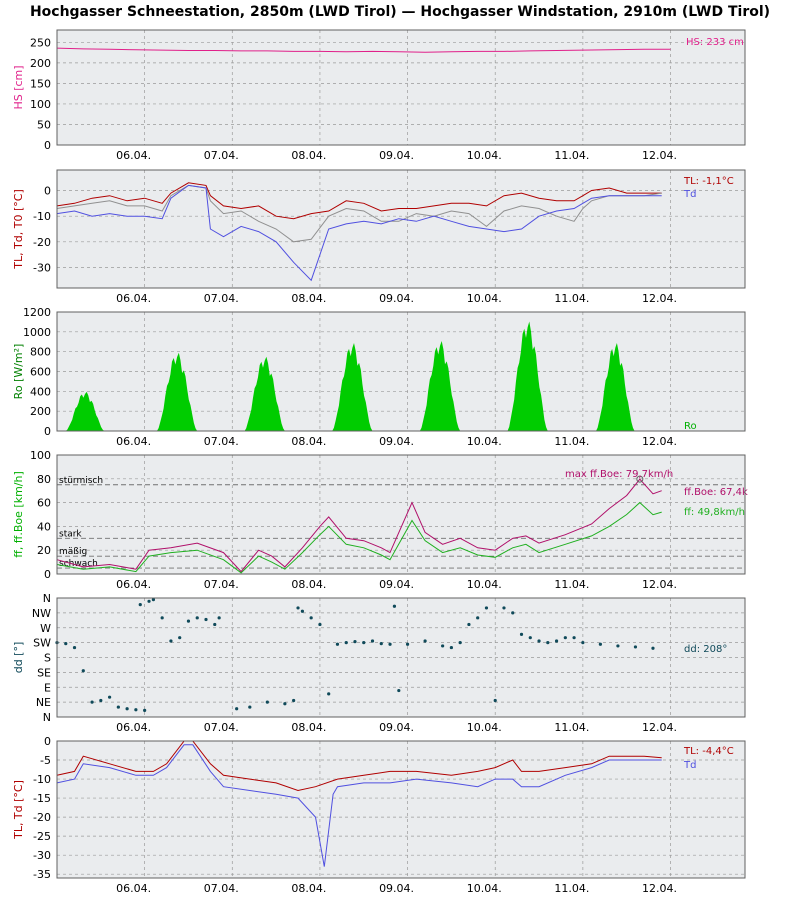 The height and width of the screenshot is (900, 800). What do you see at coordinates (42, 836) in the screenshot?
I see `y-tick-label: -25` at bounding box center [42, 836].